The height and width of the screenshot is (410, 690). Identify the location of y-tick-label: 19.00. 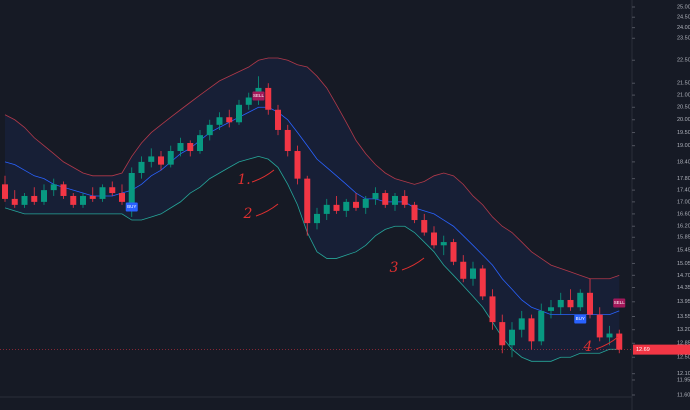
(683, 146).